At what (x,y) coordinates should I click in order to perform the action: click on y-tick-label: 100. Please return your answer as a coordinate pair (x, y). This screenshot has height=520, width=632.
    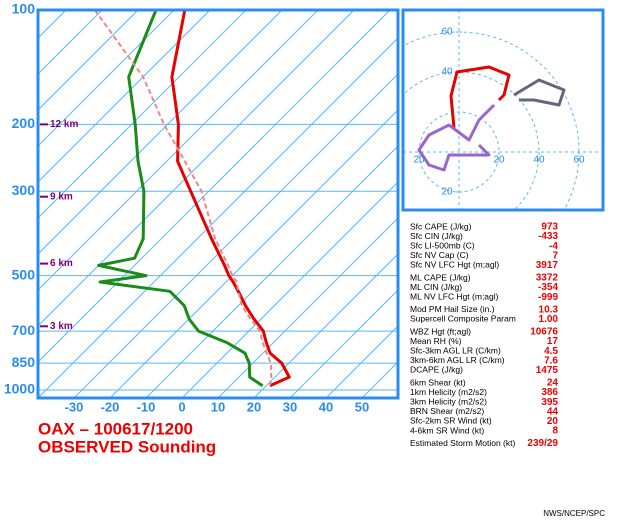
    Looking at the image, I should click on (24, 9).